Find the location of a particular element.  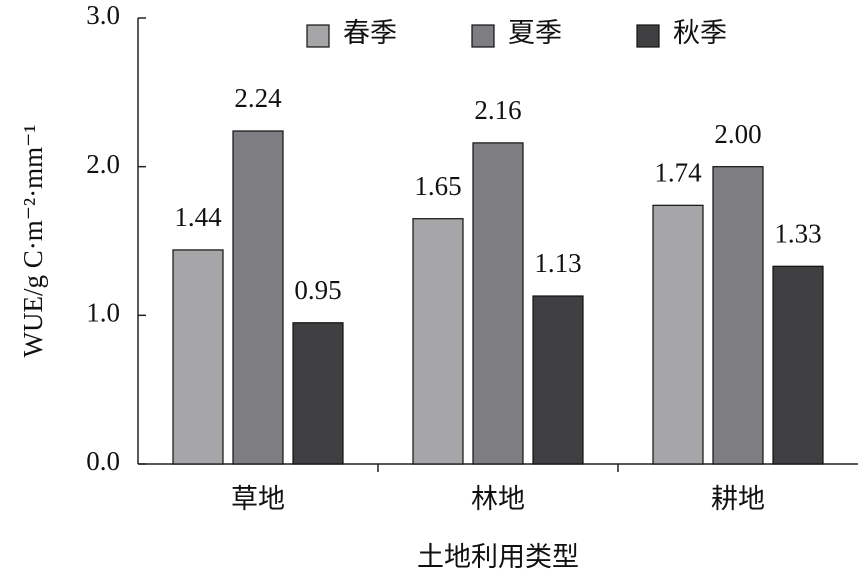

value-label: 1.74 is located at coordinates (678, 173).